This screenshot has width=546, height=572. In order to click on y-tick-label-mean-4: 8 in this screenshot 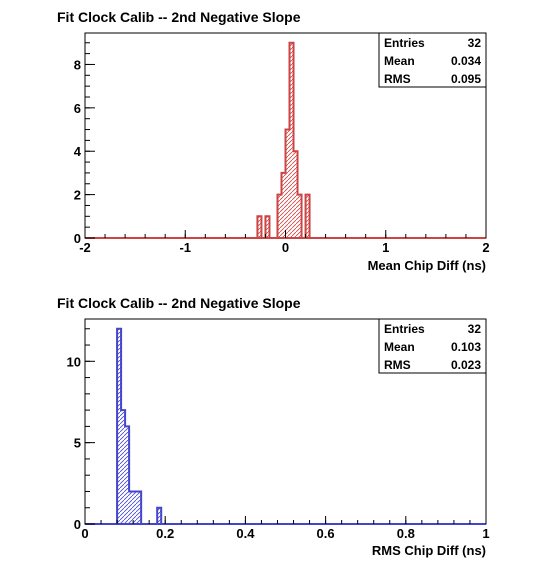, I will do `click(77, 64)`.